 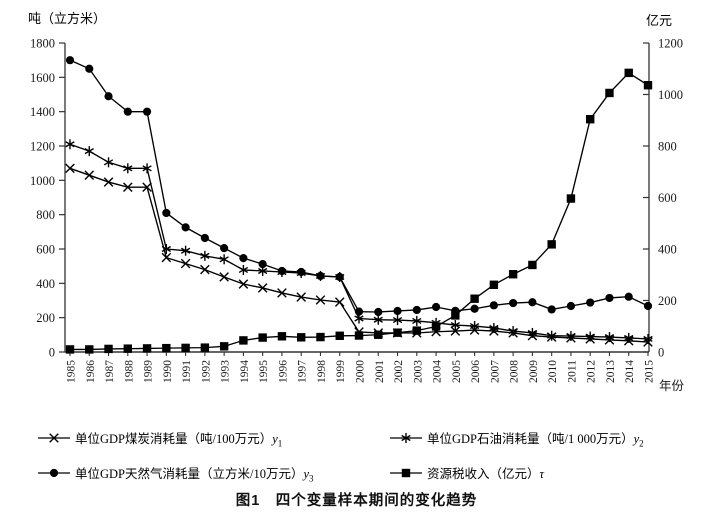 What do you see at coordinates (322, 371) in the screenshot?
I see `x-axis-year-label: 1998` at bounding box center [322, 371].